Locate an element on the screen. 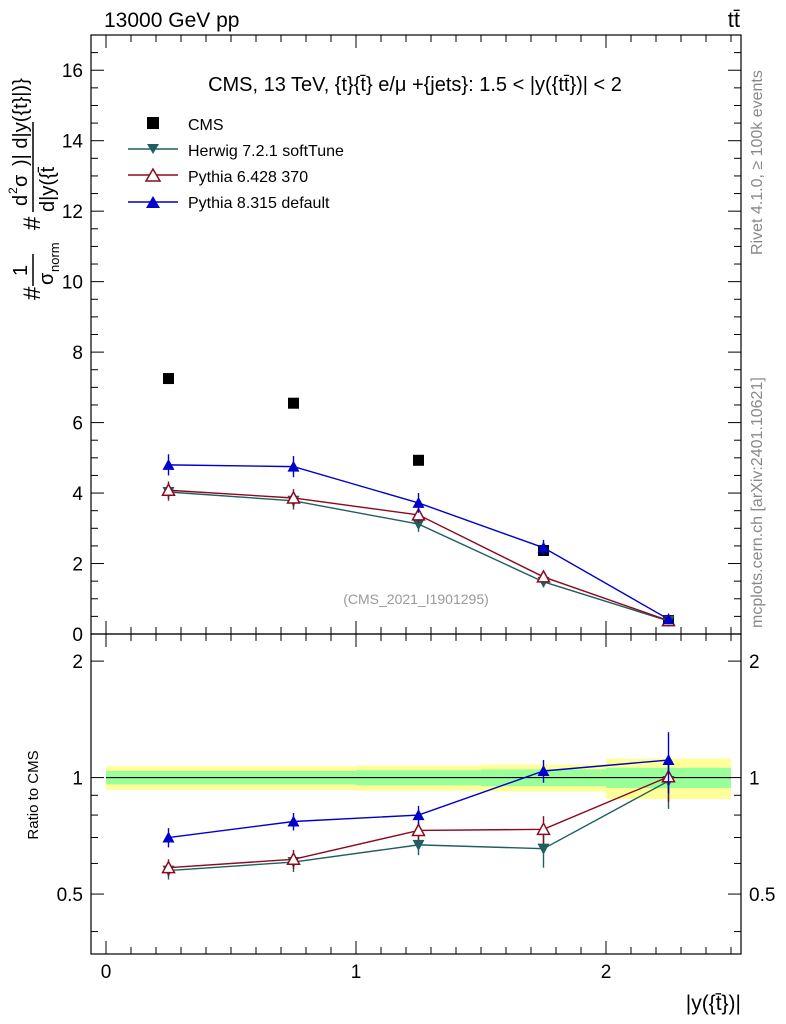 This screenshot has width=786, height=1024. header-right: tt̄ is located at coordinates (734, 19).